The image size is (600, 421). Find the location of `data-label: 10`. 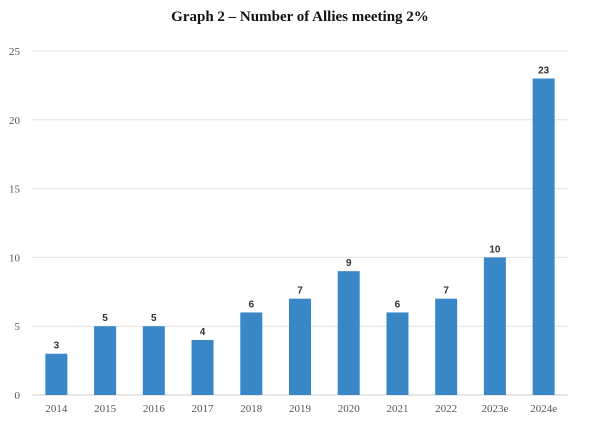

data-label: 10 is located at coordinates (495, 249).